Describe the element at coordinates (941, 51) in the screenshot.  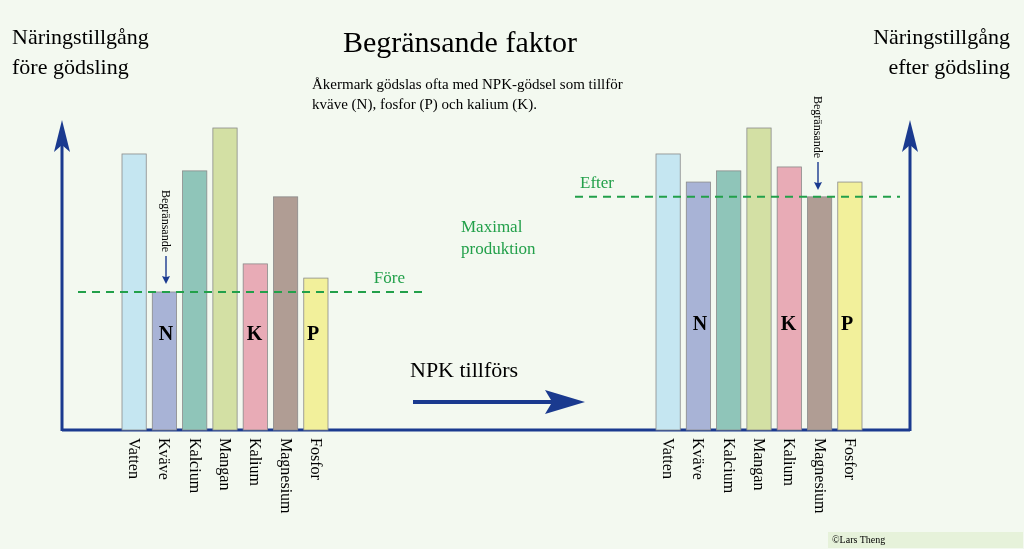
I see `y-axis-title: Näringstillgång efter gödsling` at that location.